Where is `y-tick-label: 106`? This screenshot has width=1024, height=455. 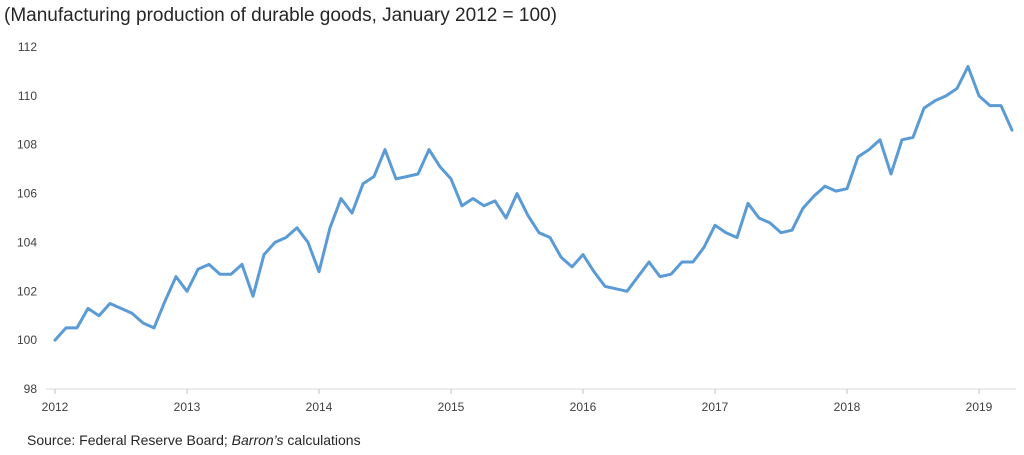 y-tick-label: 106 is located at coordinates (27, 194).